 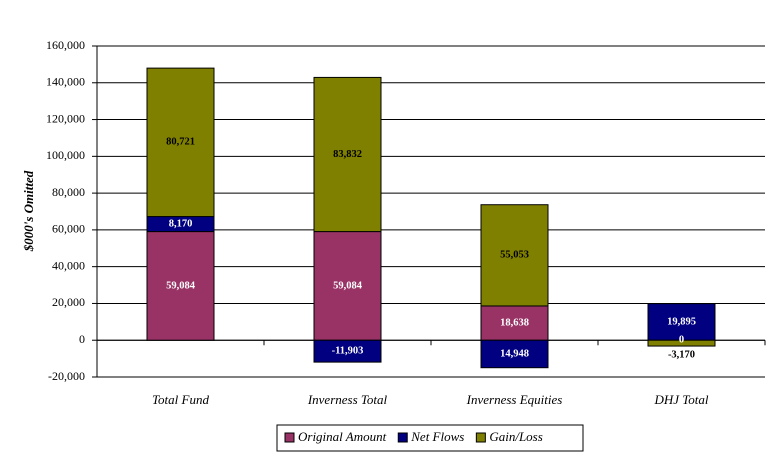 What do you see at coordinates (65, 118) in the screenshot?
I see `y-tick-label: 120,000` at bounding box center [65, 118].